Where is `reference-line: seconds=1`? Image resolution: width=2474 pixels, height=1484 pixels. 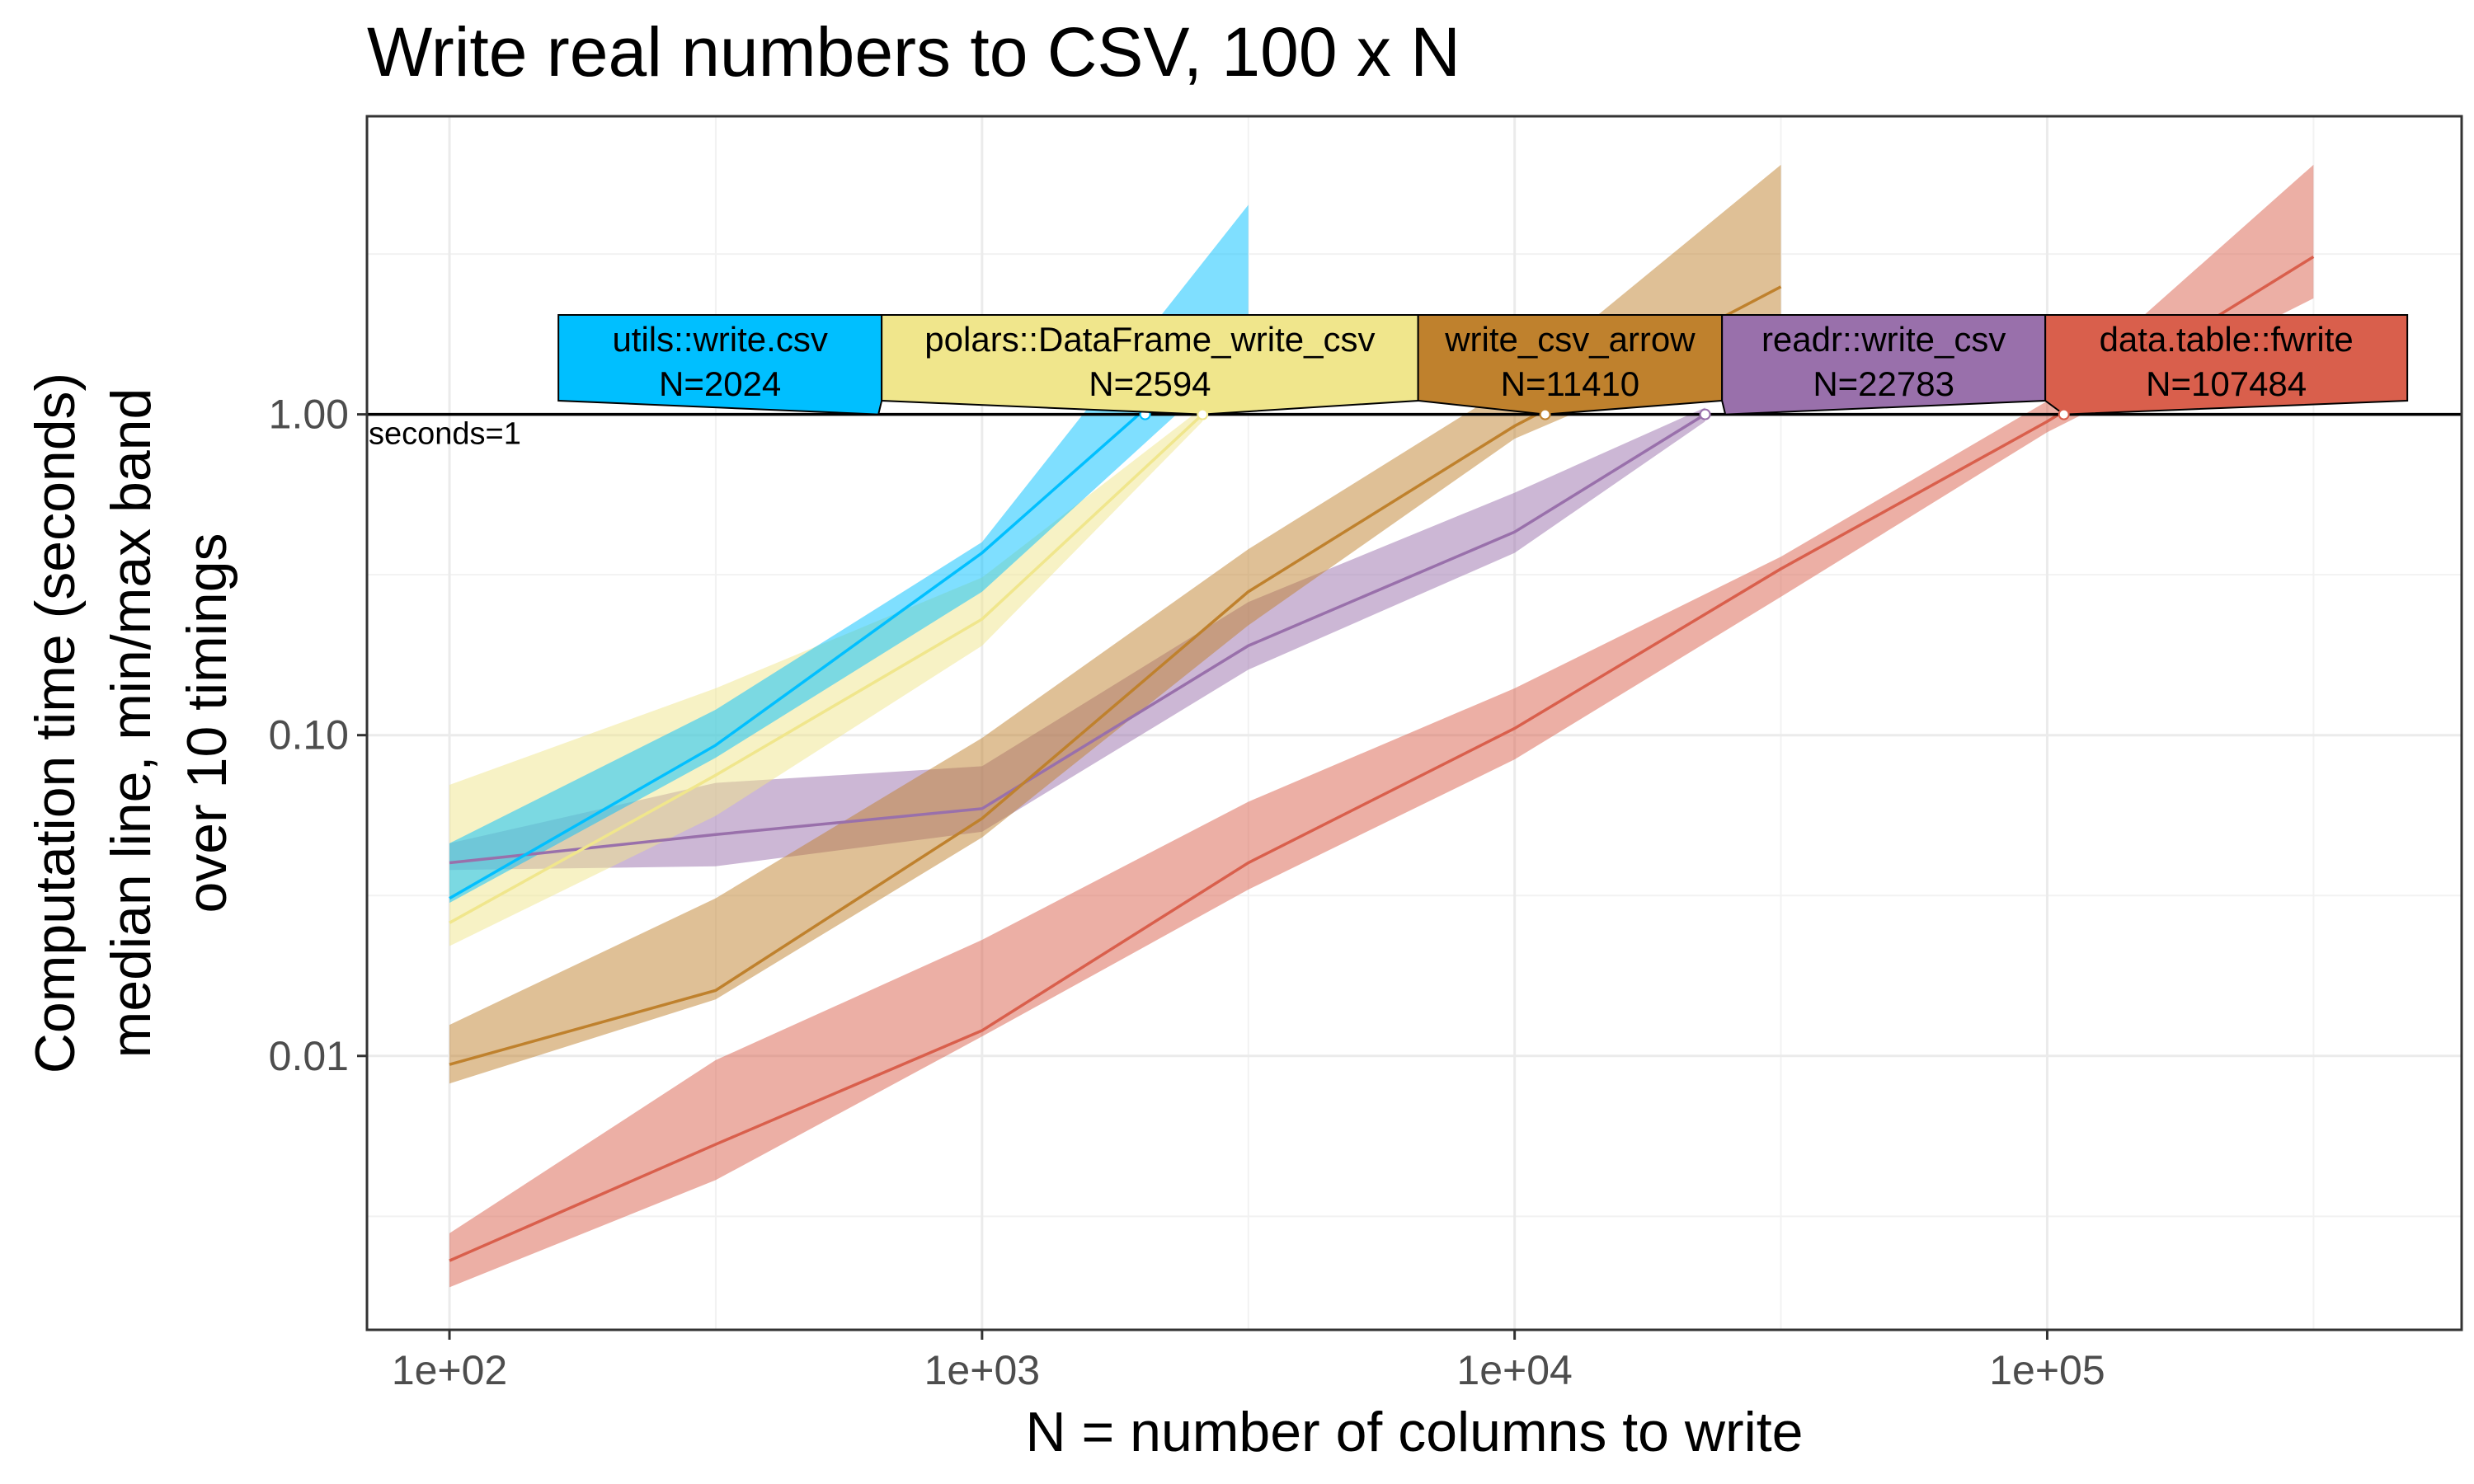 reference-line: seconds=1 is located at coordinates (1414, 432).